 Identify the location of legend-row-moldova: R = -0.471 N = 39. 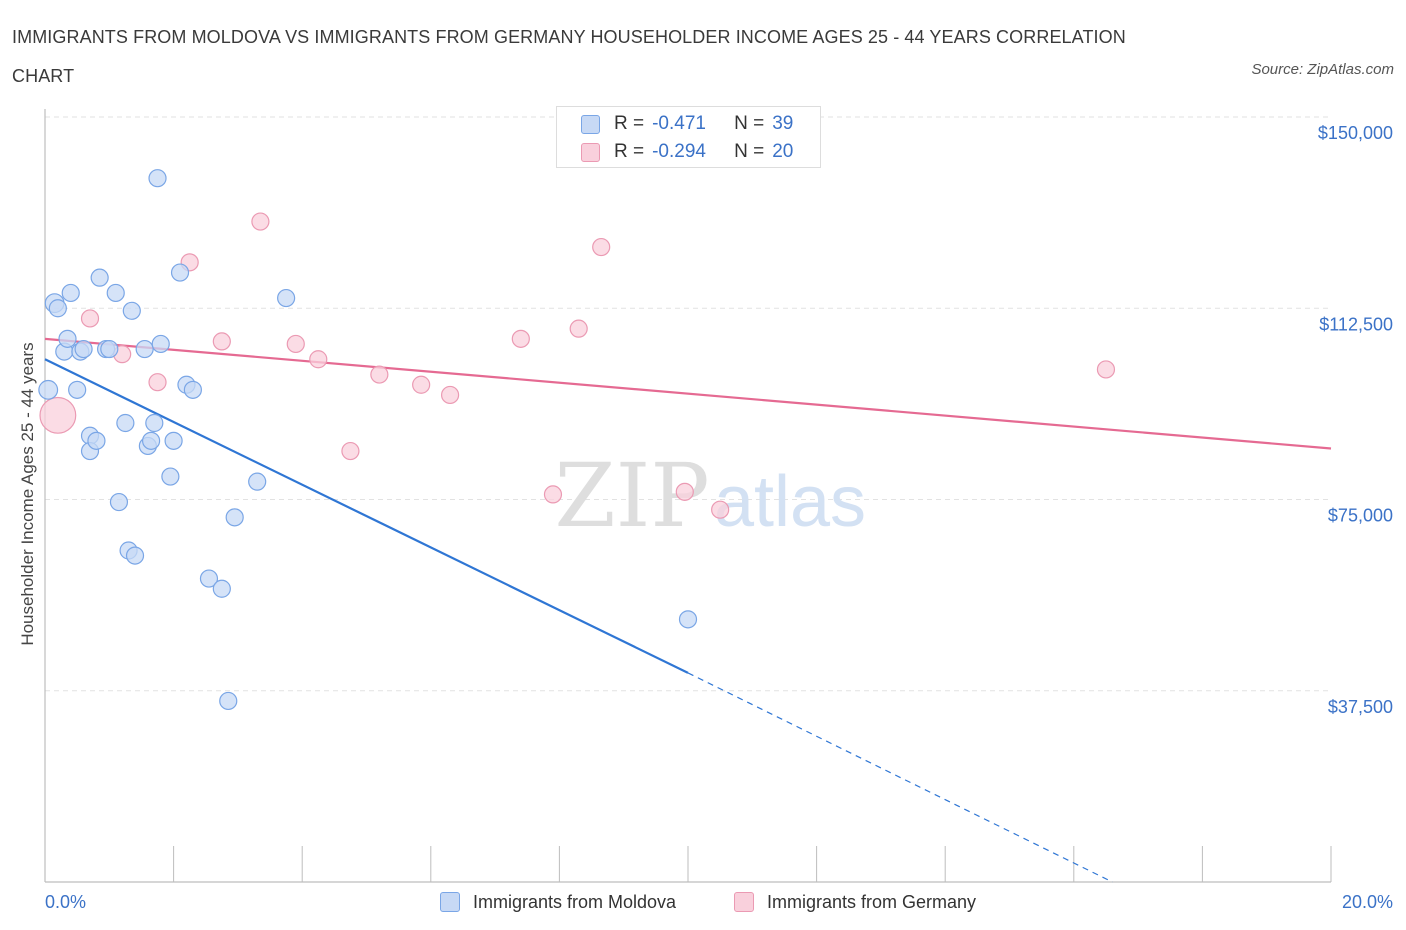
(687, 124).